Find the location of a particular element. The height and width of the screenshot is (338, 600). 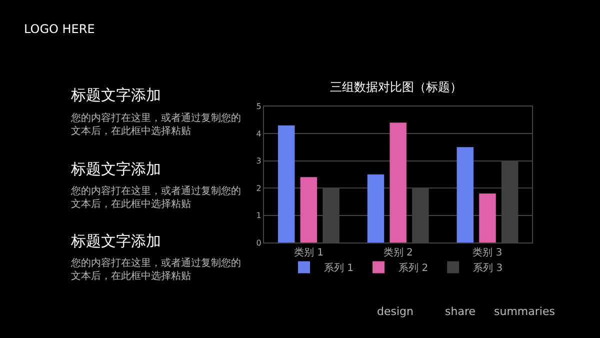

x-tick-label: 类别 1 is located at coordinates (309, 252).